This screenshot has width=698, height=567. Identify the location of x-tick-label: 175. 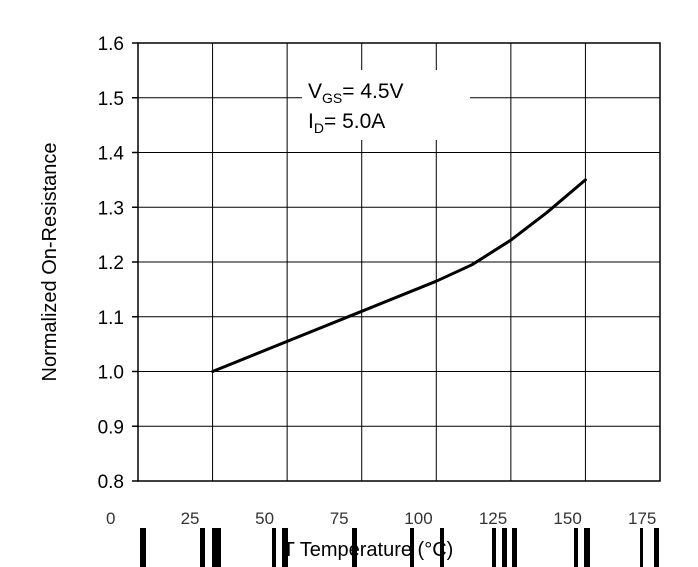
(642, 518).